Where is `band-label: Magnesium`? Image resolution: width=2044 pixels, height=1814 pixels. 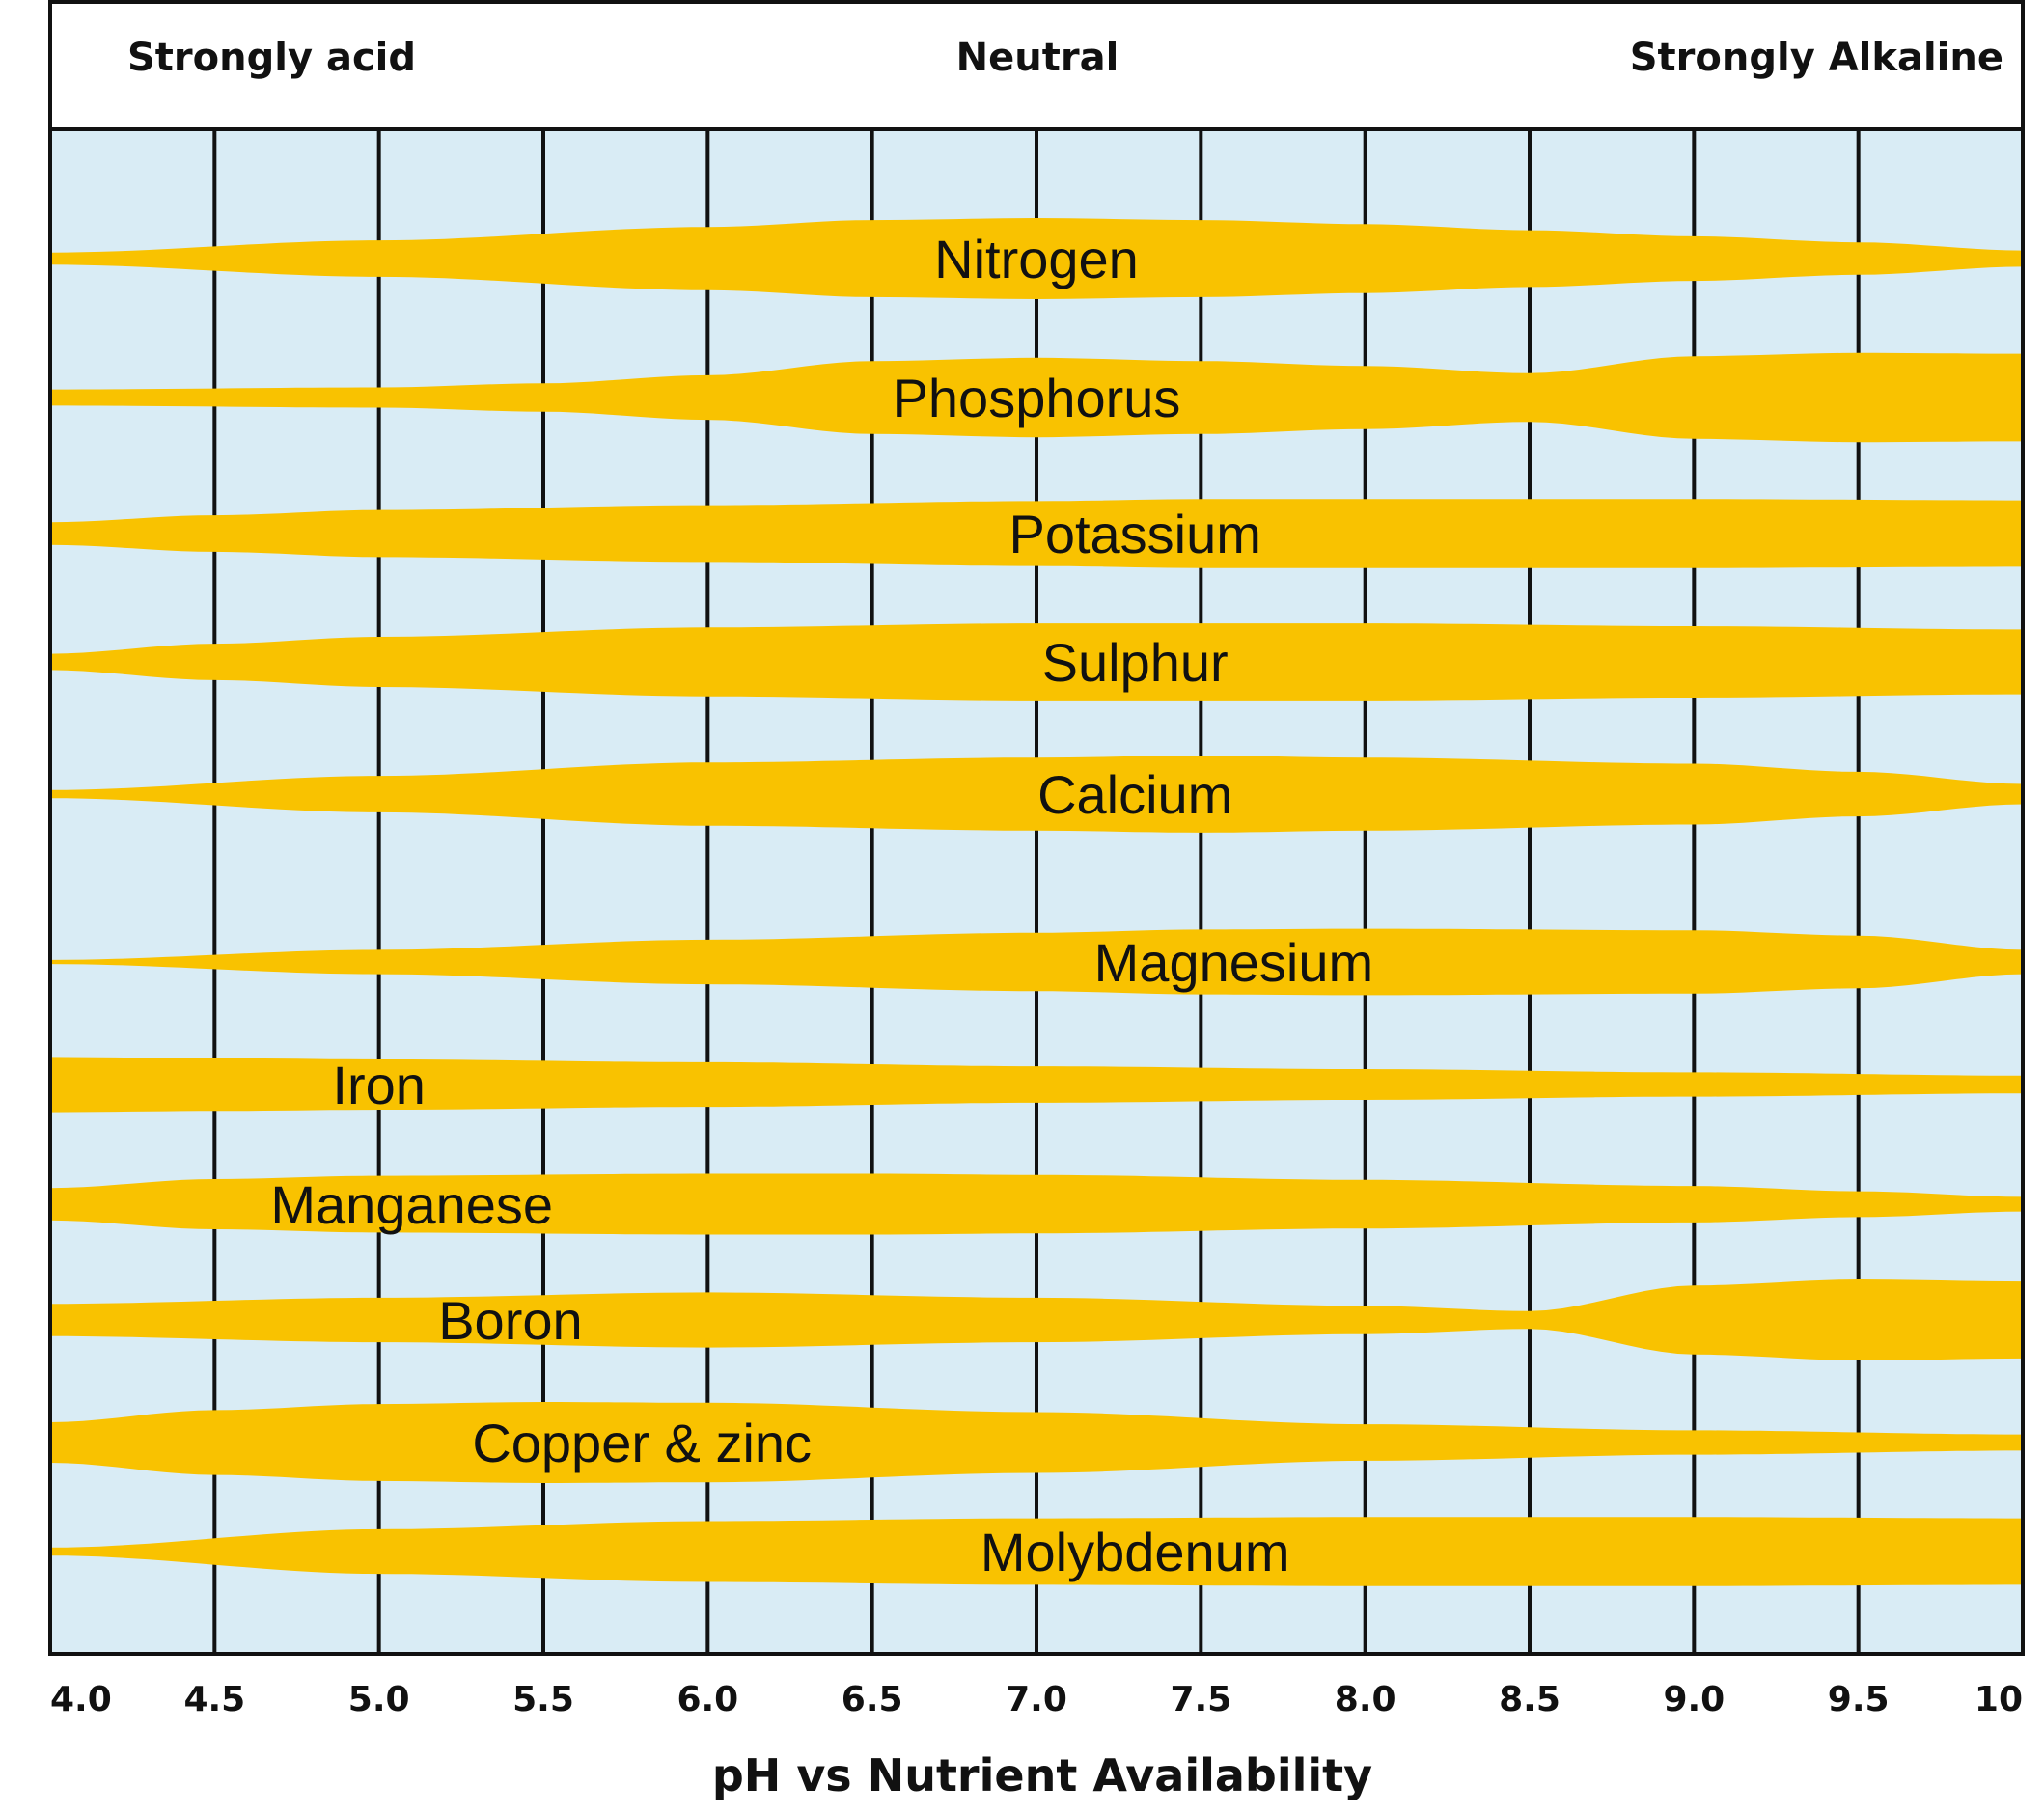
band-label: Magnesium is located at coordinates (1233, 962).